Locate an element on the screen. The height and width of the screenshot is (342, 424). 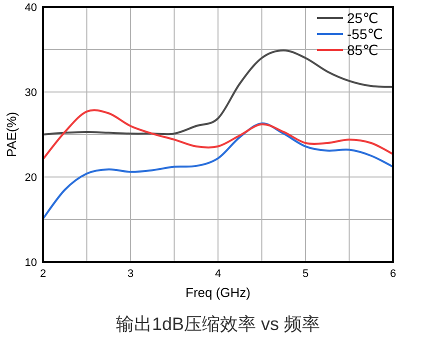
y-axis-title: PAE(%) is located at coordinates (11, 135).